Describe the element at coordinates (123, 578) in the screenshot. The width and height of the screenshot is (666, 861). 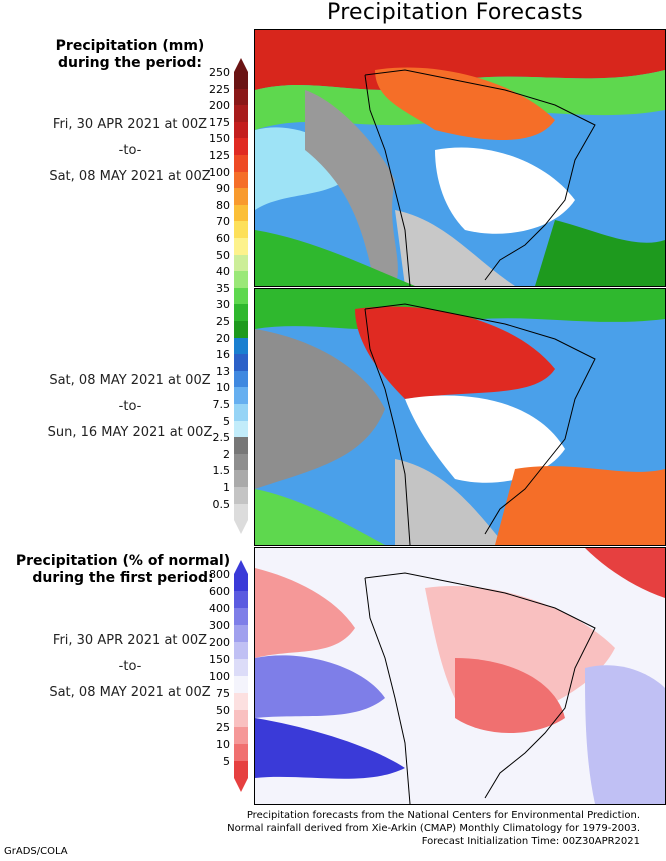
I see `pct-heading-line2: during the first period:` at that location.